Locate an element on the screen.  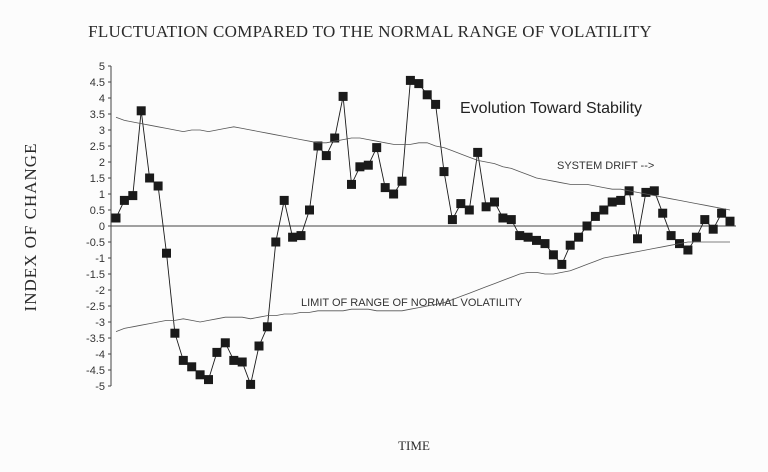
y-tick-label: 1 is located at coordinates (102, 195).